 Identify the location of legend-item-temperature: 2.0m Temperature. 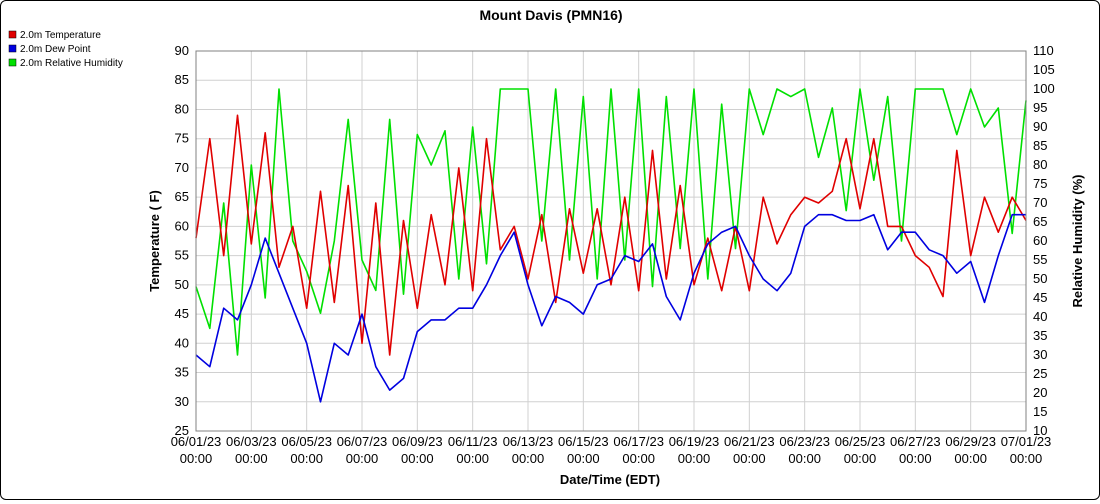
(54, 35).